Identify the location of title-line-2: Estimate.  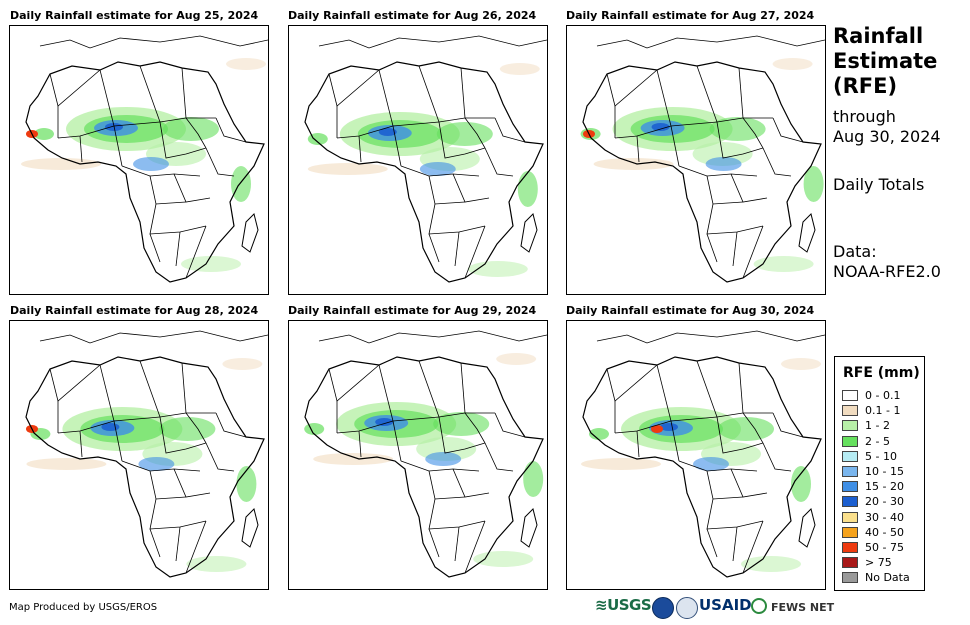
(885, 61).